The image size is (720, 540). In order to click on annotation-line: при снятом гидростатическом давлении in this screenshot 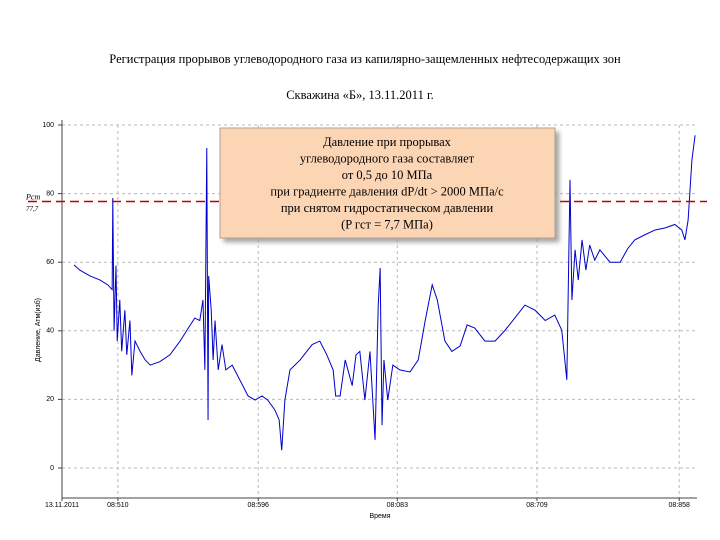, I will do `click(387, 208)`.